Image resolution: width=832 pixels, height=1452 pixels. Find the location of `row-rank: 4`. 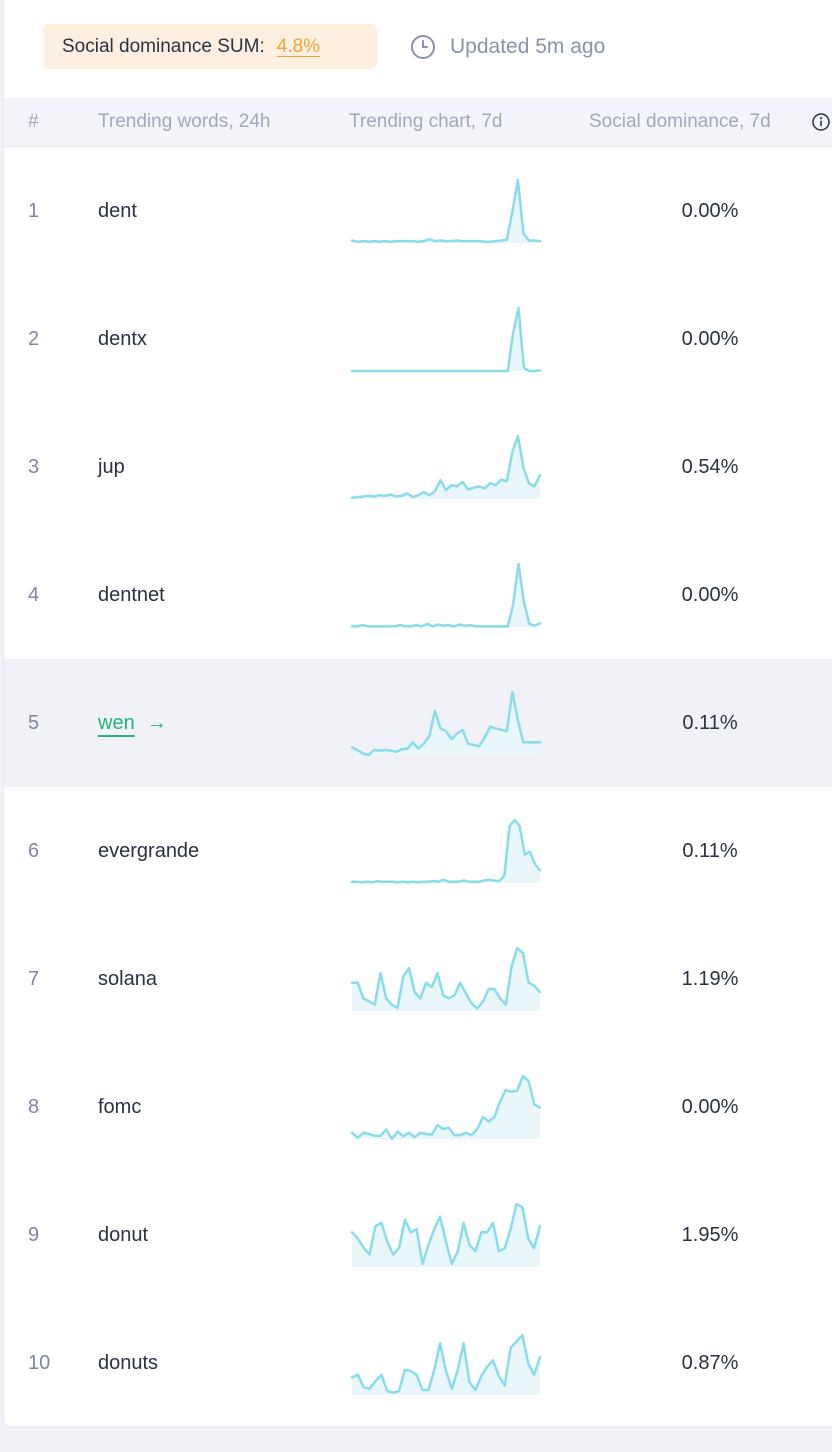

row-rank: 4 is located at coordinates (34, 595).